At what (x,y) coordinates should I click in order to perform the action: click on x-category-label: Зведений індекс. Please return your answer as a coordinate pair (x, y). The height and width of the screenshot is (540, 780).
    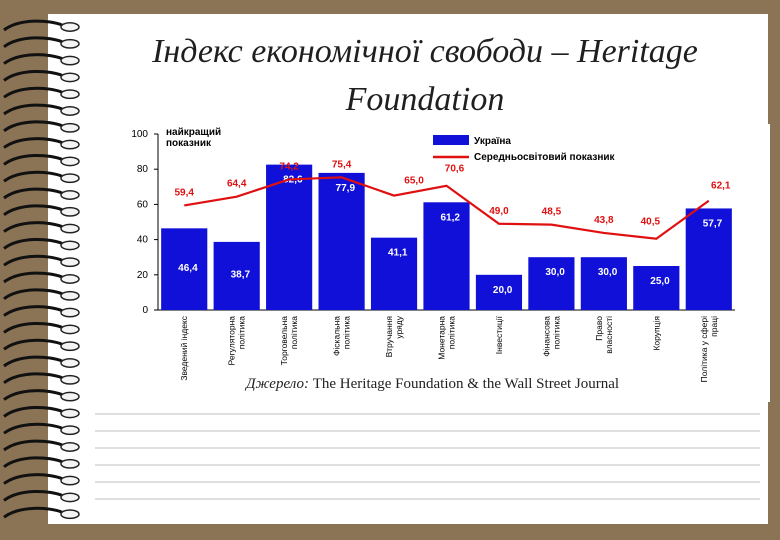
    Looking at the image, I should click on (184, 347).